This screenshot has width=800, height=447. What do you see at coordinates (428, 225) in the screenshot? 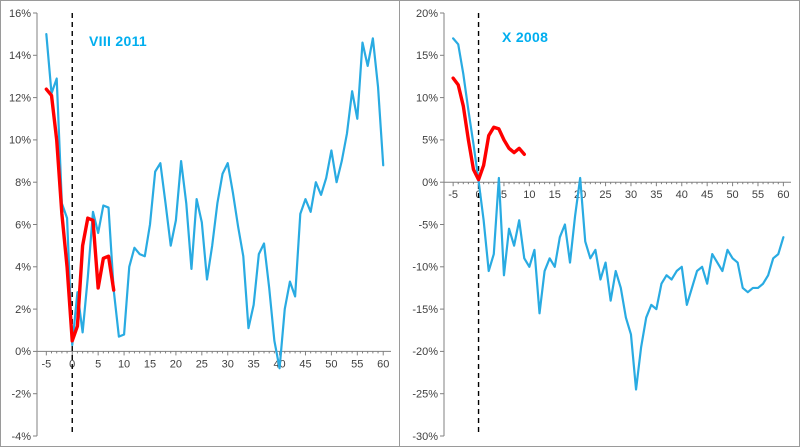
I see `y-axis-tick-label: -5%` at bounding box center [428, 225].